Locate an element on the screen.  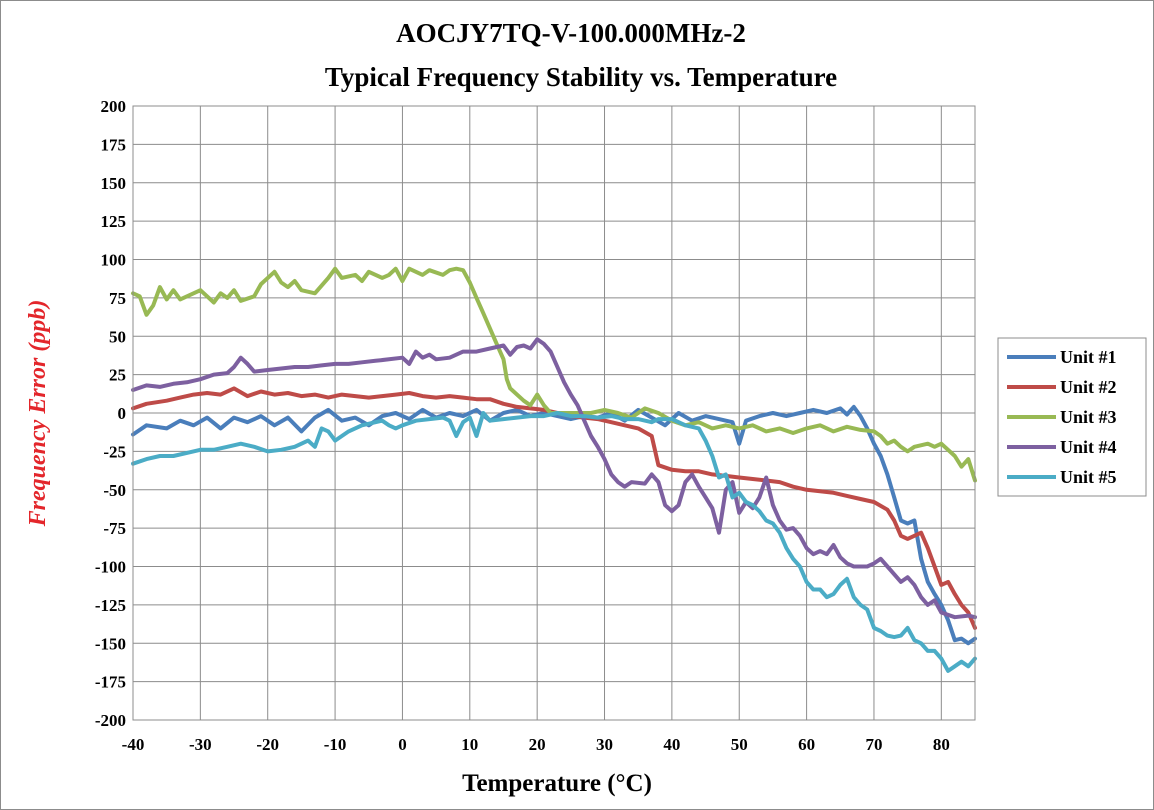
x-tick-label: 10 is located at coordinates (469, 744).